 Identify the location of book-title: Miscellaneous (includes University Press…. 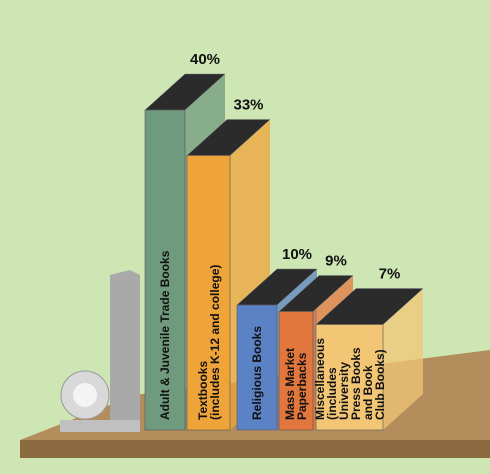
(349, 378).